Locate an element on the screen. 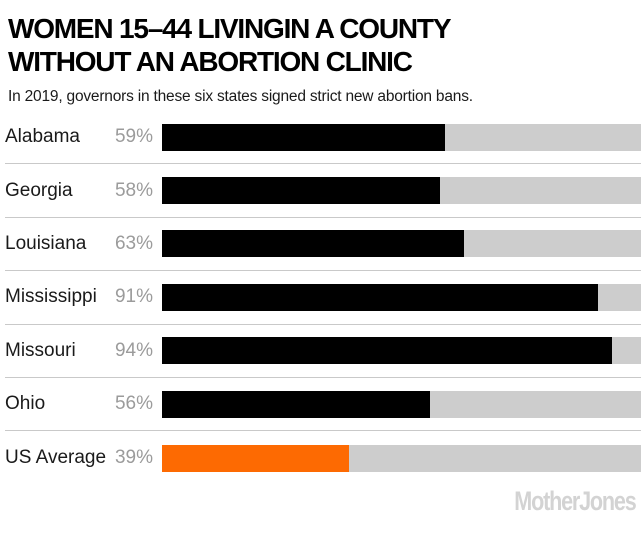 This screenshot has height=537, width=643. chart-row: Missouri 94% is located at coordinates (323, 351).